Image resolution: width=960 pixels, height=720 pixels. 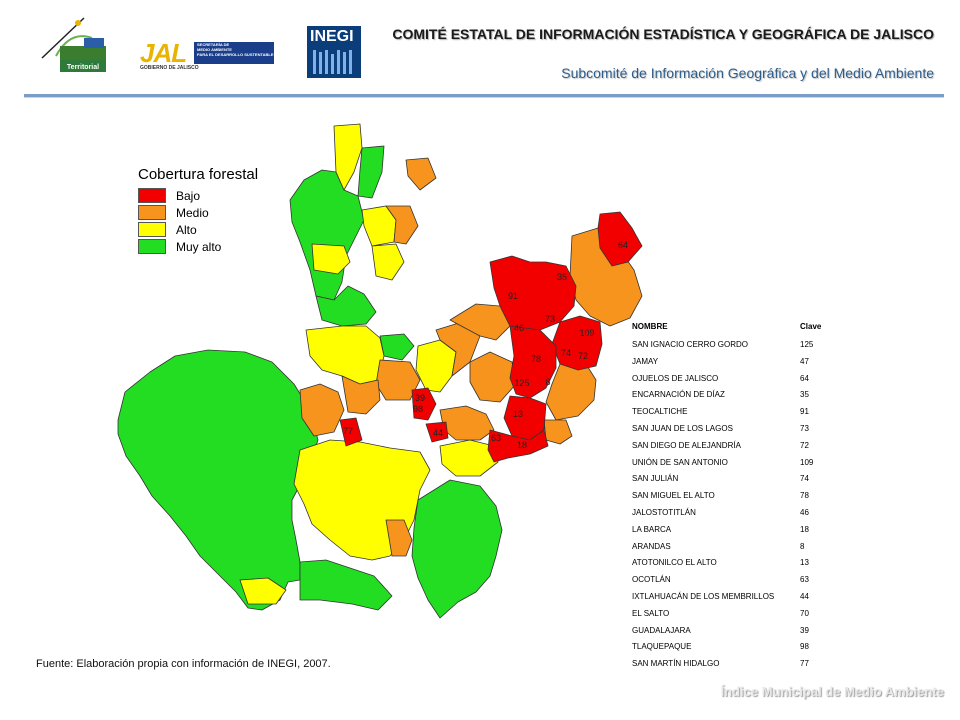 I want to click on table-row: OCOTLÁN 63, so click(x=747, y=583).